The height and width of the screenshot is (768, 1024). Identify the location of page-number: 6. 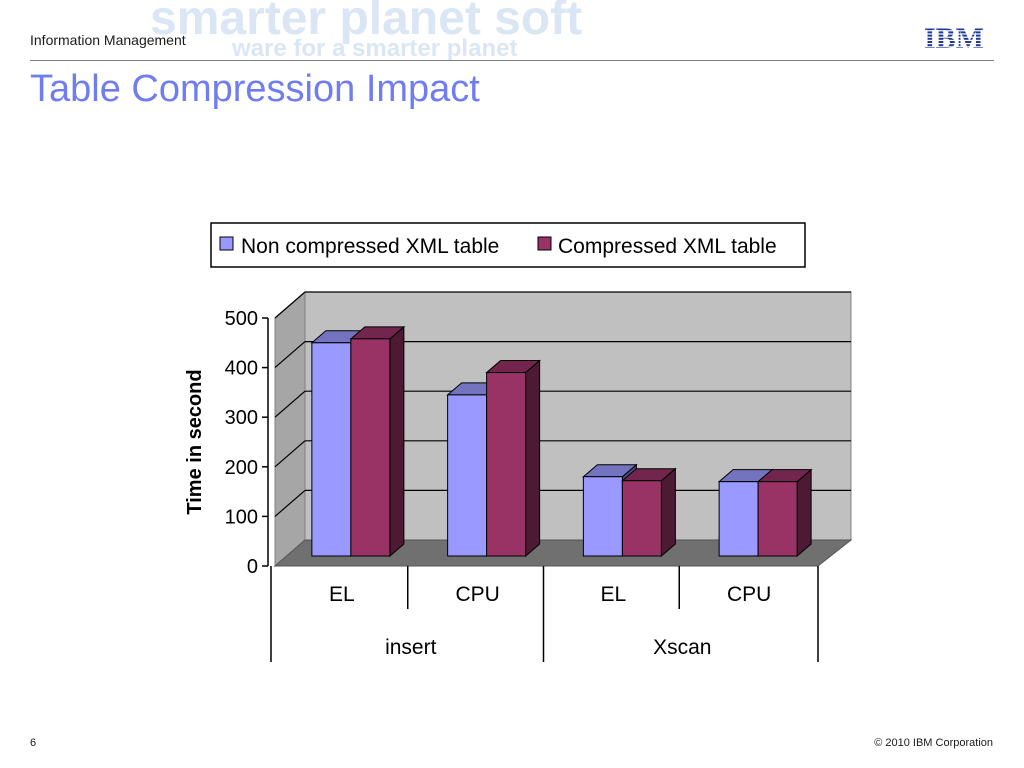
(33, 743).